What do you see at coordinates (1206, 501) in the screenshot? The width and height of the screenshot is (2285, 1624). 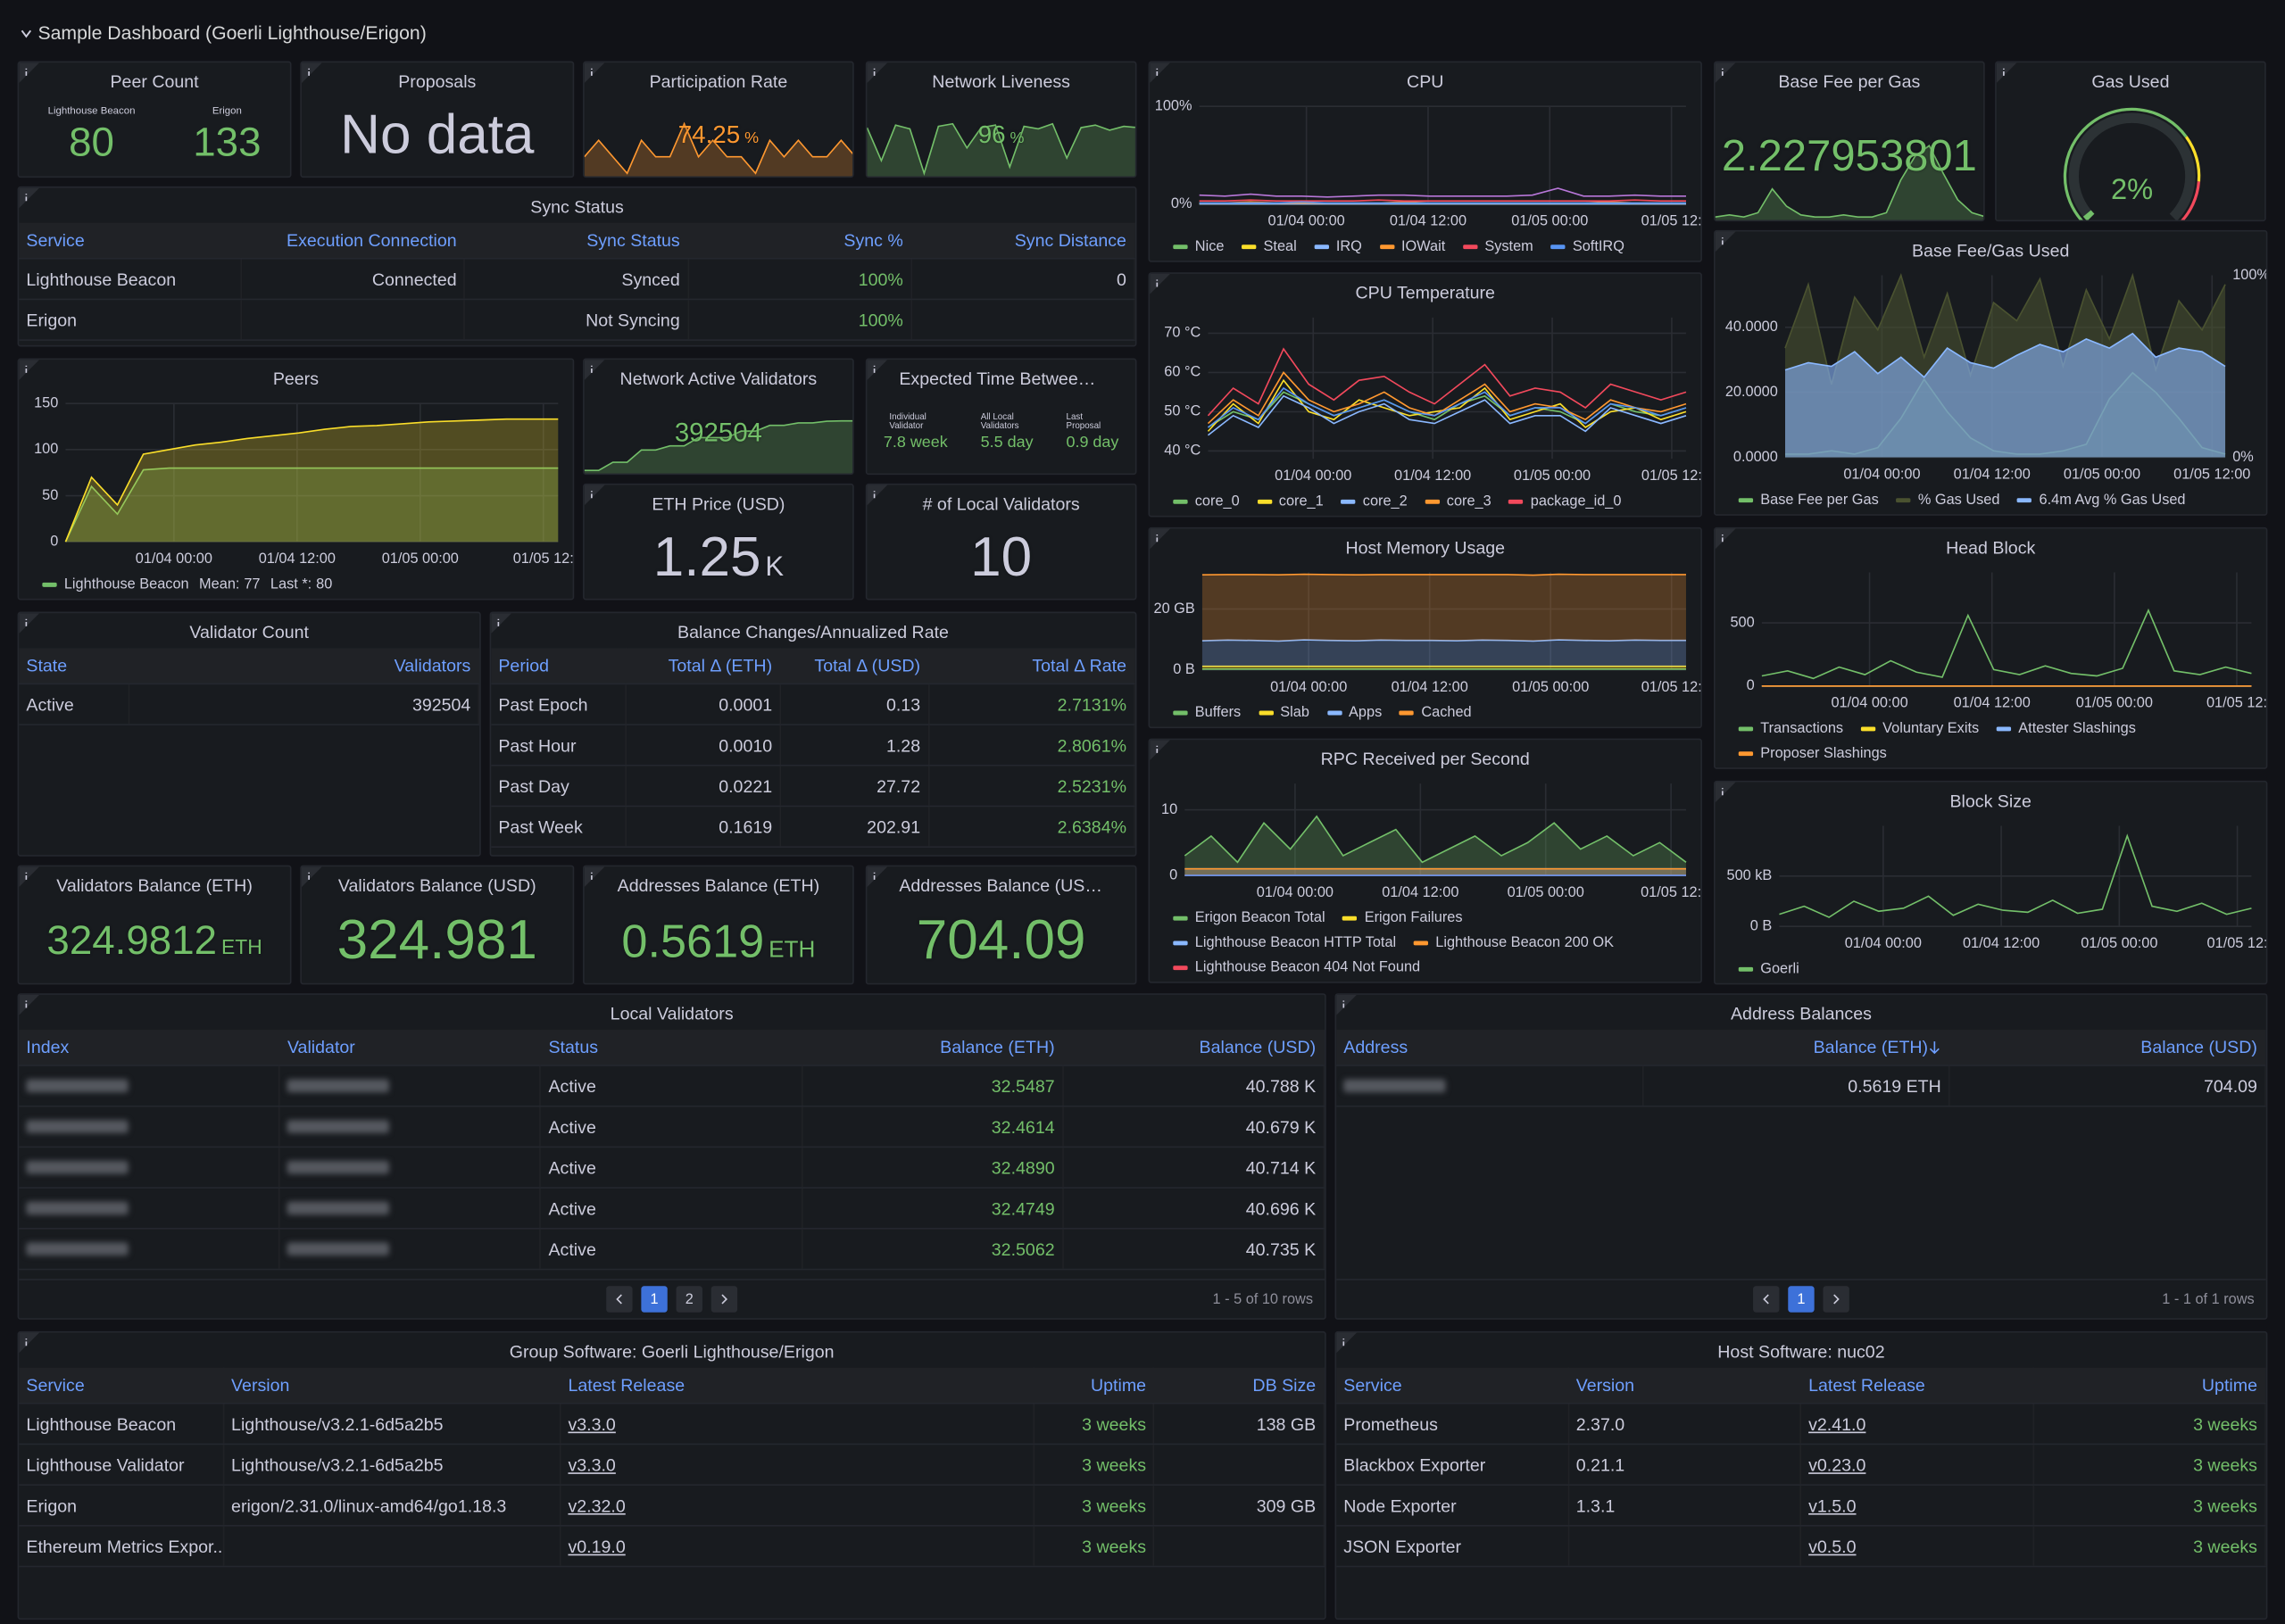 I see `legend-item: core_0` at bounding box center [1206, 501].